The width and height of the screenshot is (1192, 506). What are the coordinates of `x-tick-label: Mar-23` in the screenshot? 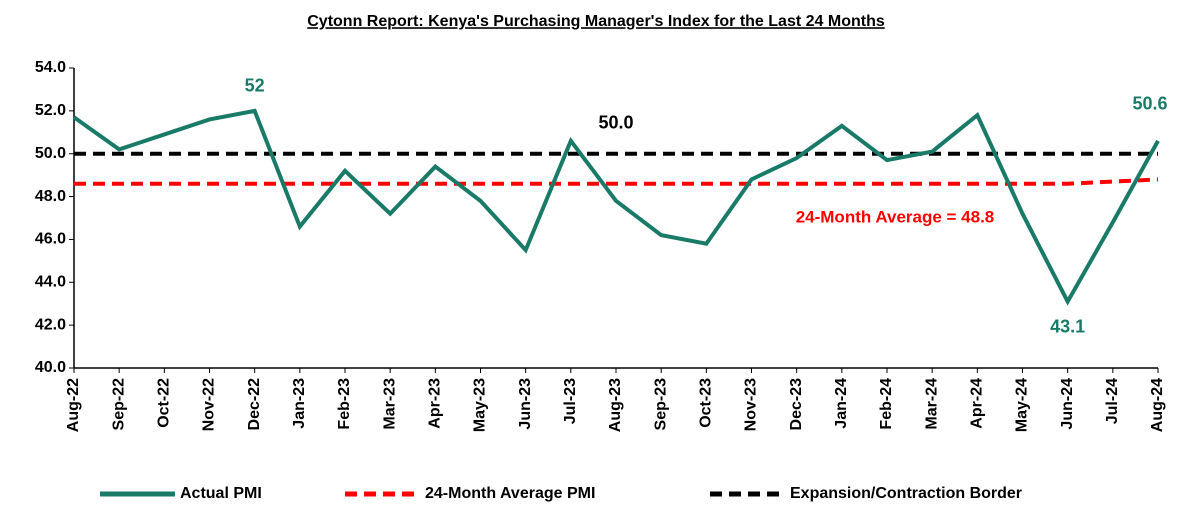 It's located at (389, 404).